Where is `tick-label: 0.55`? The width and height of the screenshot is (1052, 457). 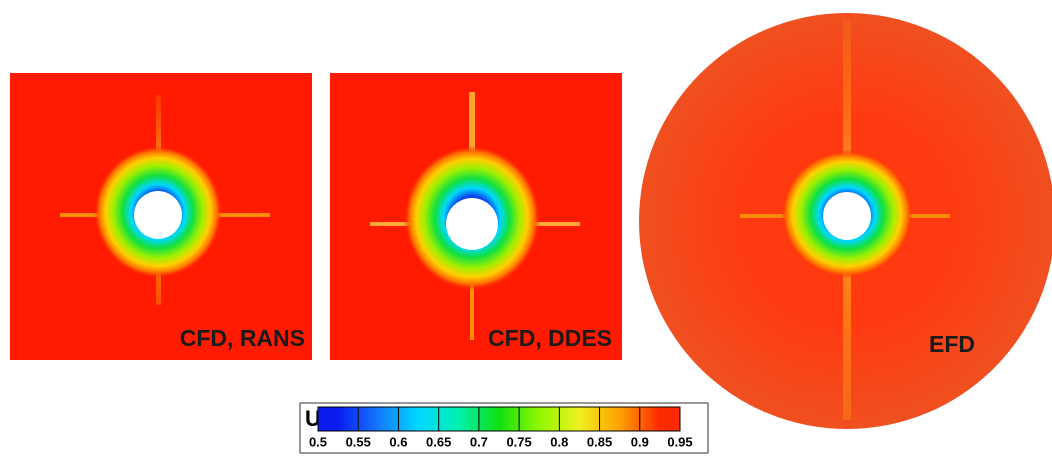
tick-label: 0.55 is located at coordinates (358, 441).